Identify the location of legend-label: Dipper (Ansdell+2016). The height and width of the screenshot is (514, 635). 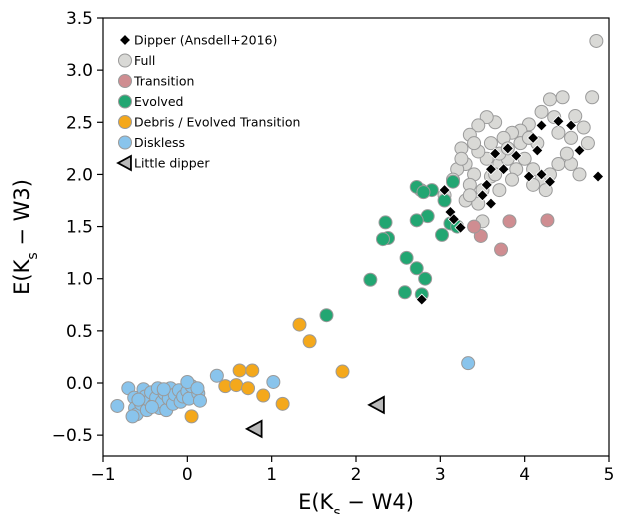
(205, 40).